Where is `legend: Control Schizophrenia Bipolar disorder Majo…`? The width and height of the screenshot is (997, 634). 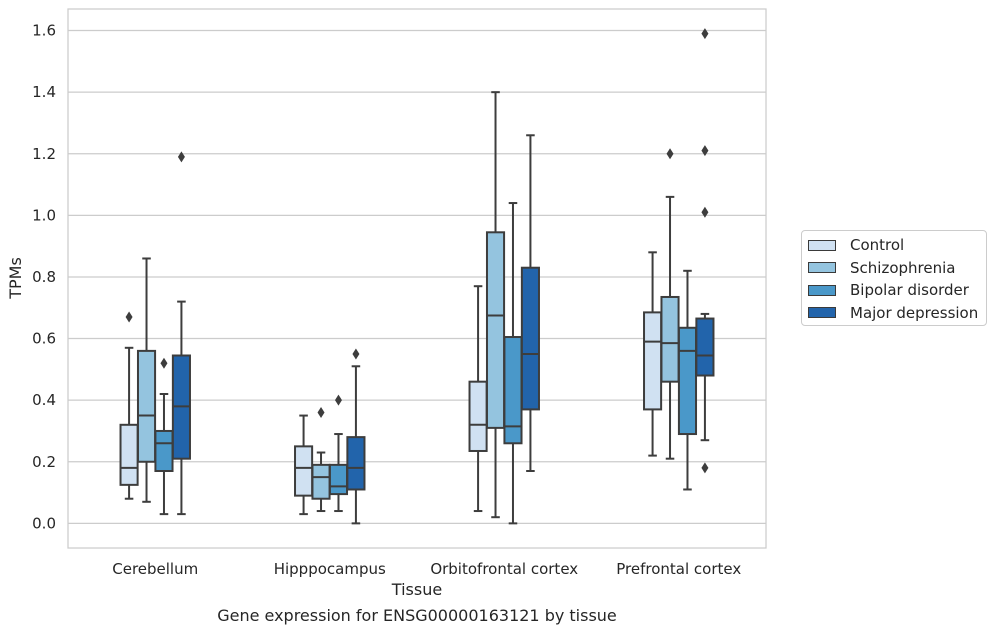 legend: Control Schizophrenia Bipolar disorder Majo… is located at coordinates (894, 278).